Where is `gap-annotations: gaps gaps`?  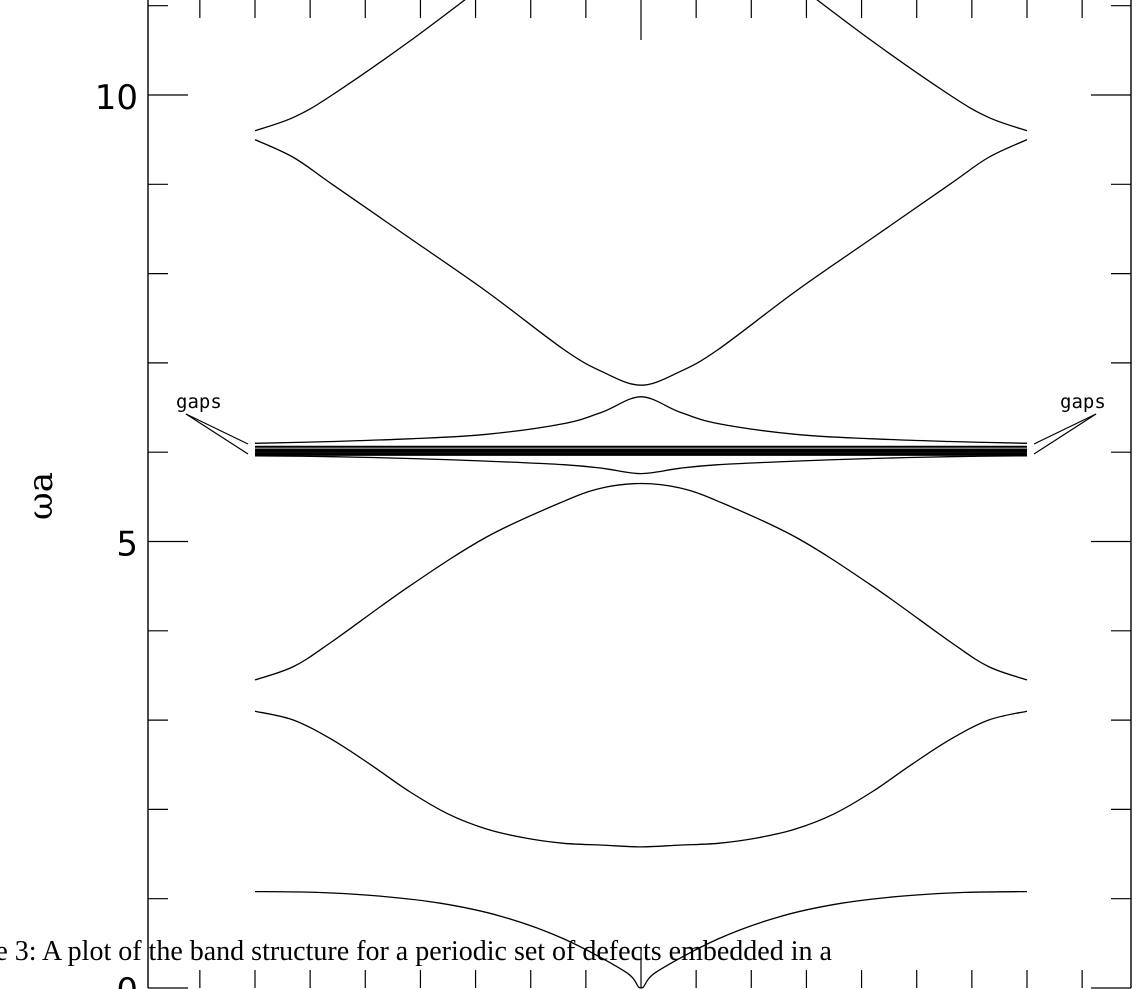 gap-annotations: gaps gaps is located at coordinates (641, 423).